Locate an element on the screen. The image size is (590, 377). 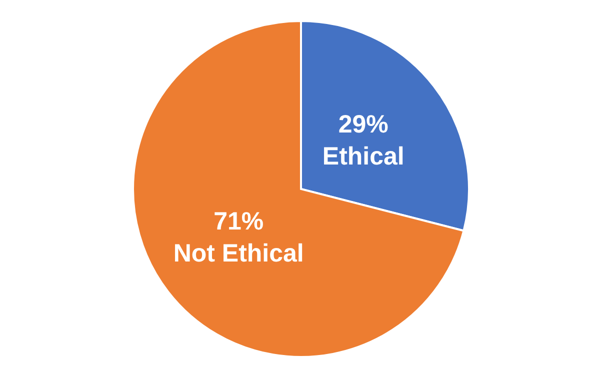
slice-label: Ethical is located at coordinates (363, 156).